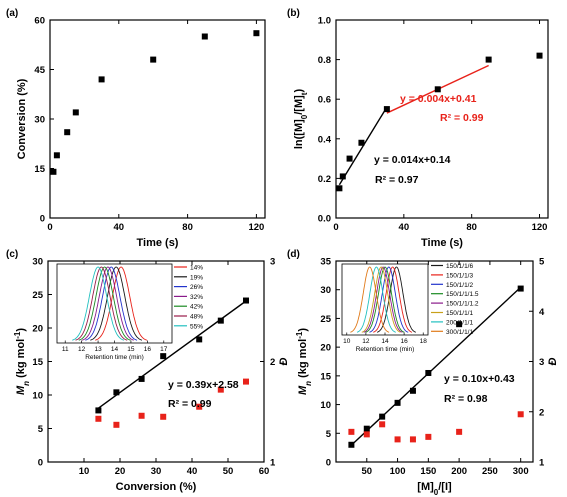  I want to click on legend-entry: 48%, so click(196, 317).